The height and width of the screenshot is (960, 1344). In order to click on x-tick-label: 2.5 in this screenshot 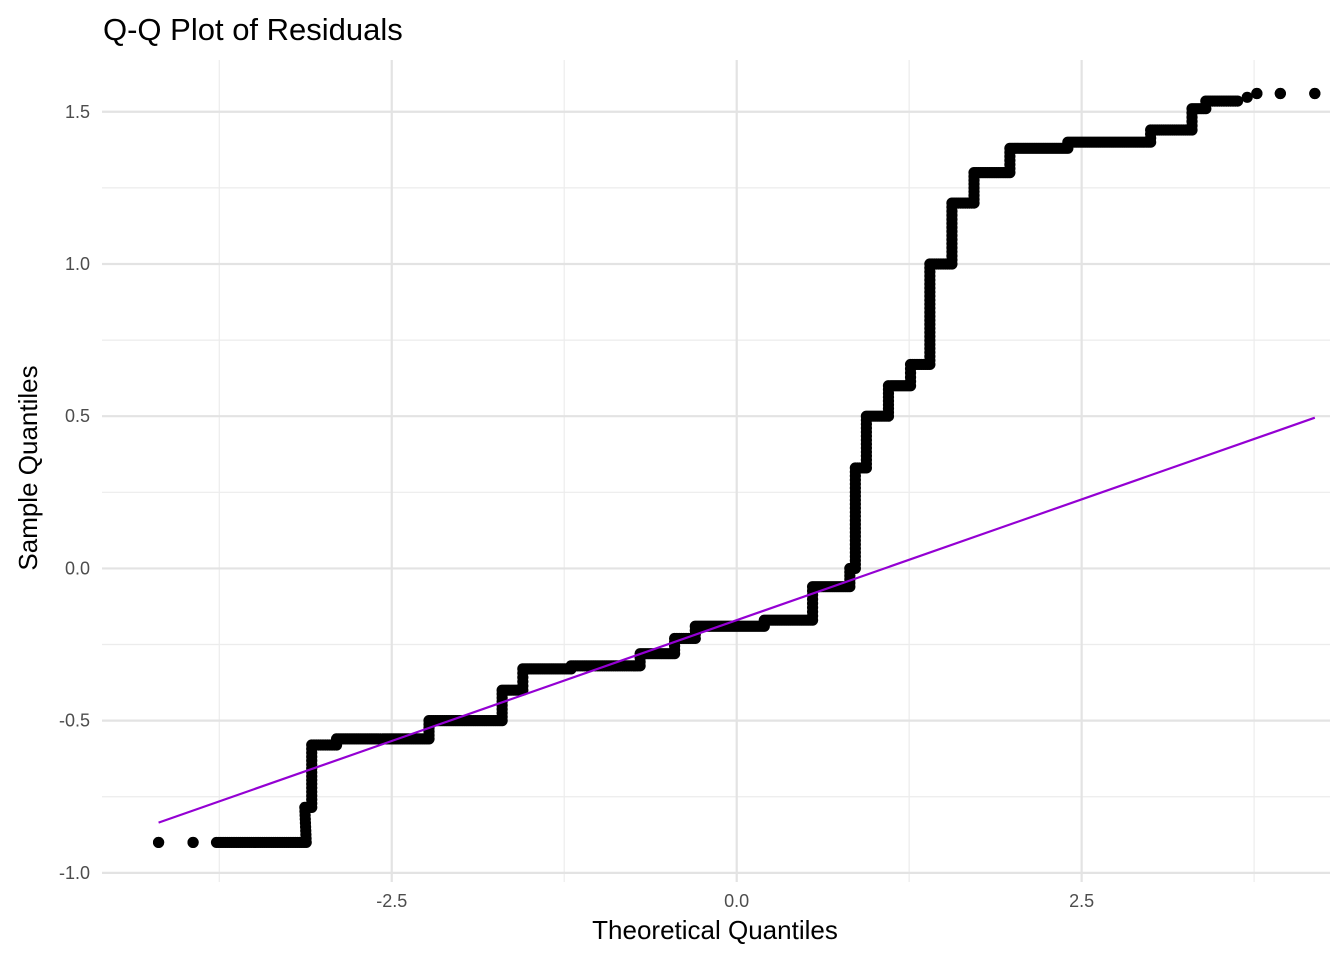, I will do `click(1081, 901)`.